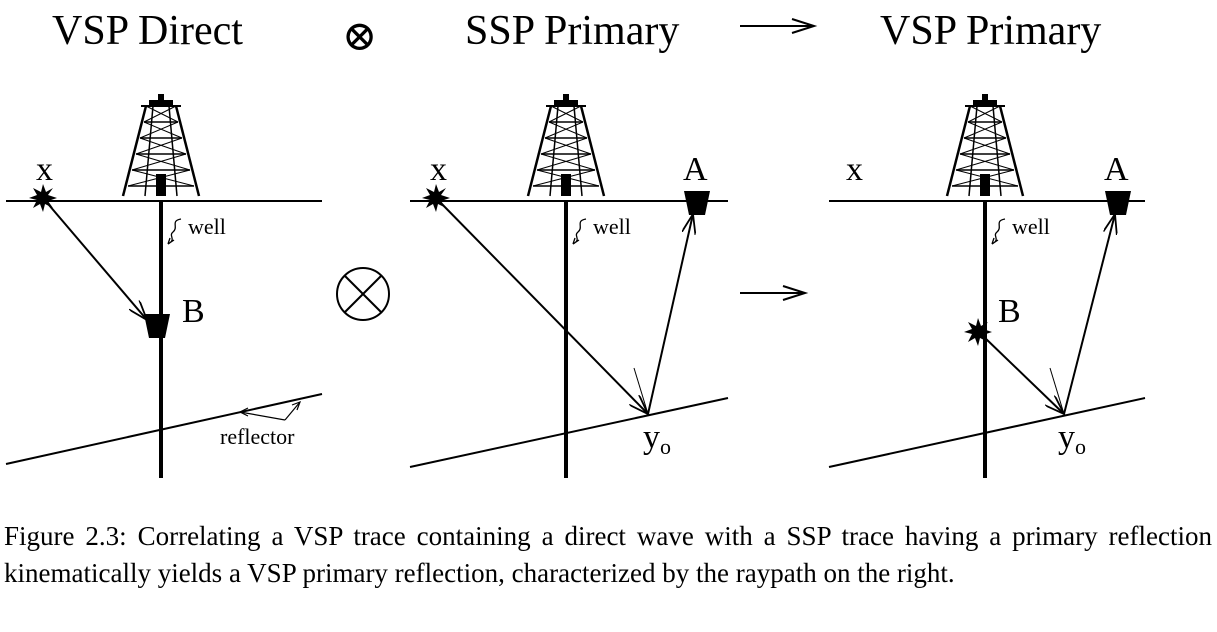  Describe the element at coordinates (774, 293) in the screenshot. I see `yields-arrow-icon` at that location.